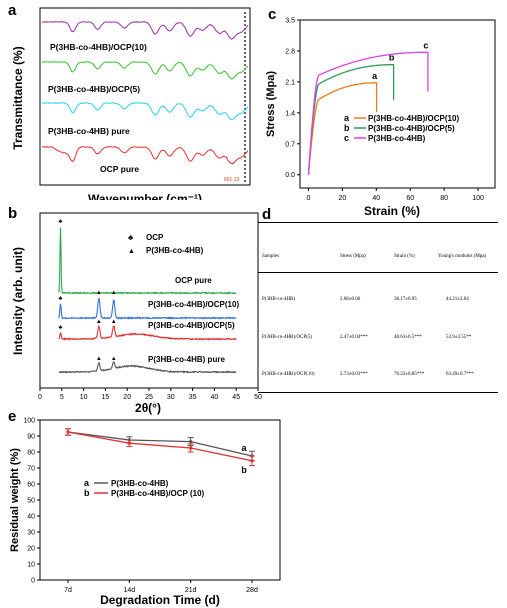 This screenshot has height=608, width=507. What do you see at coordinates (191, 325) in the screenshot?
I see `xrd-series-label: P(3HB-co-4HB)/OCP(5)` at bounding box center [191, 325].